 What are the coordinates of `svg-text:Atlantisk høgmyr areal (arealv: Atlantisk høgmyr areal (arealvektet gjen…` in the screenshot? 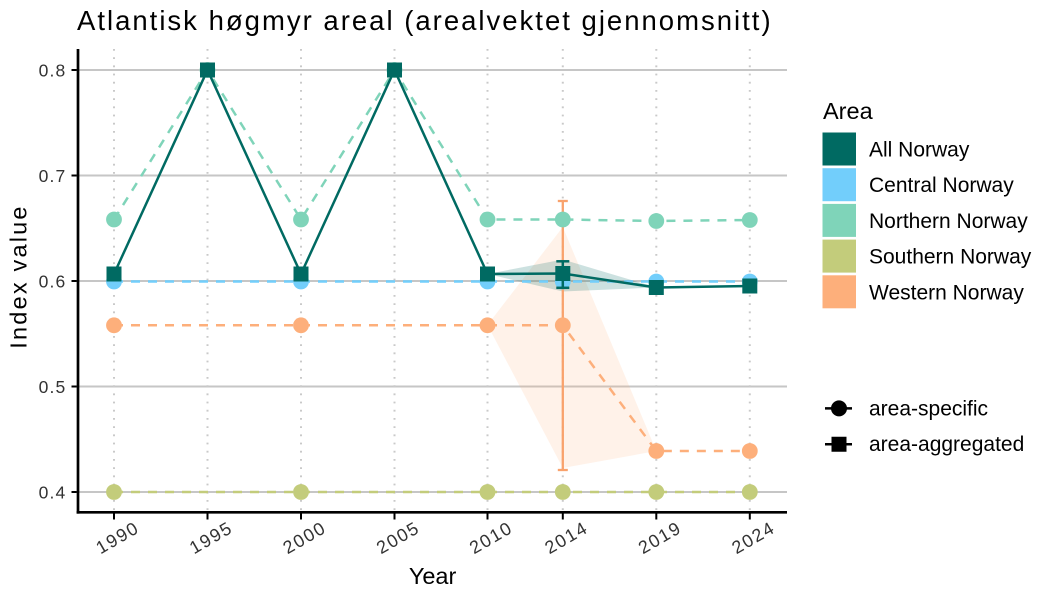 It's located at (425, 20).